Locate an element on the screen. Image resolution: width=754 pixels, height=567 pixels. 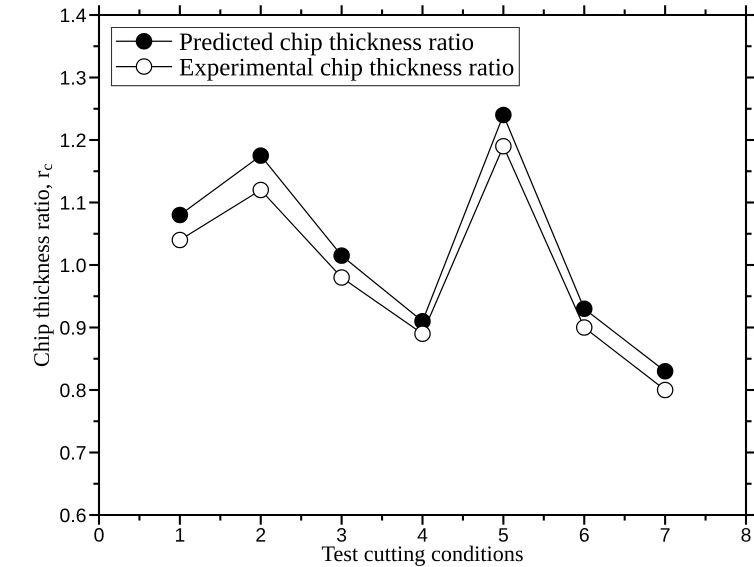
x-tick-label: 8 is located at coordinates (746, 535).